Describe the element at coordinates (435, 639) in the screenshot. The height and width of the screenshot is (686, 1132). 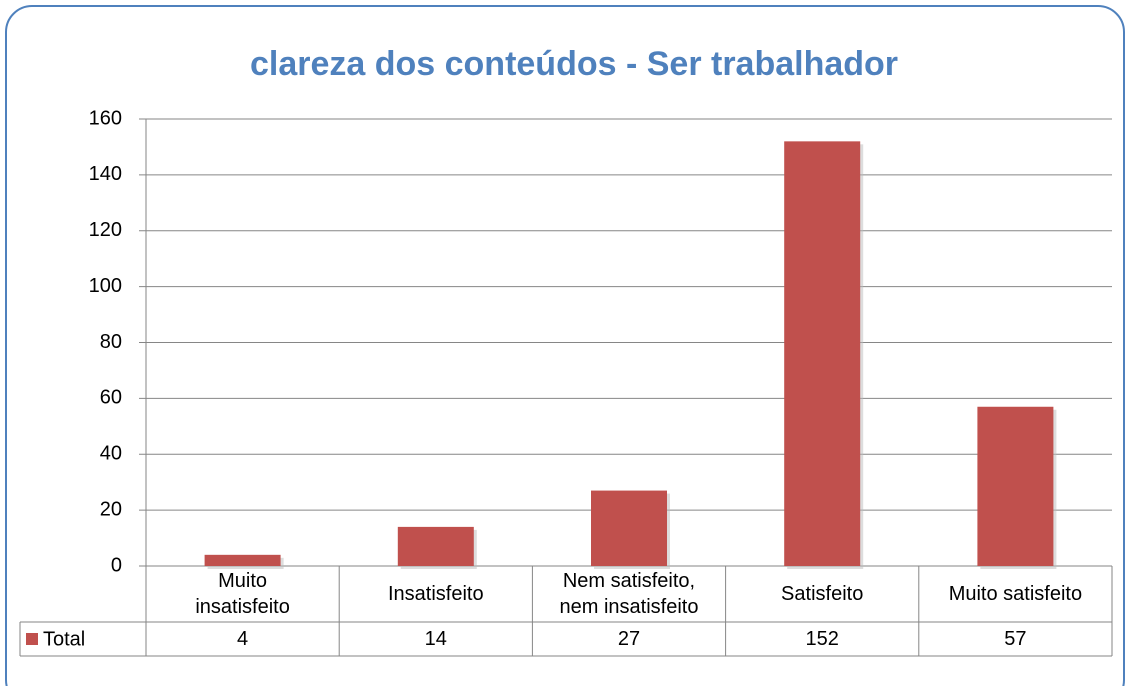
I see `table-value: 14` at that location.